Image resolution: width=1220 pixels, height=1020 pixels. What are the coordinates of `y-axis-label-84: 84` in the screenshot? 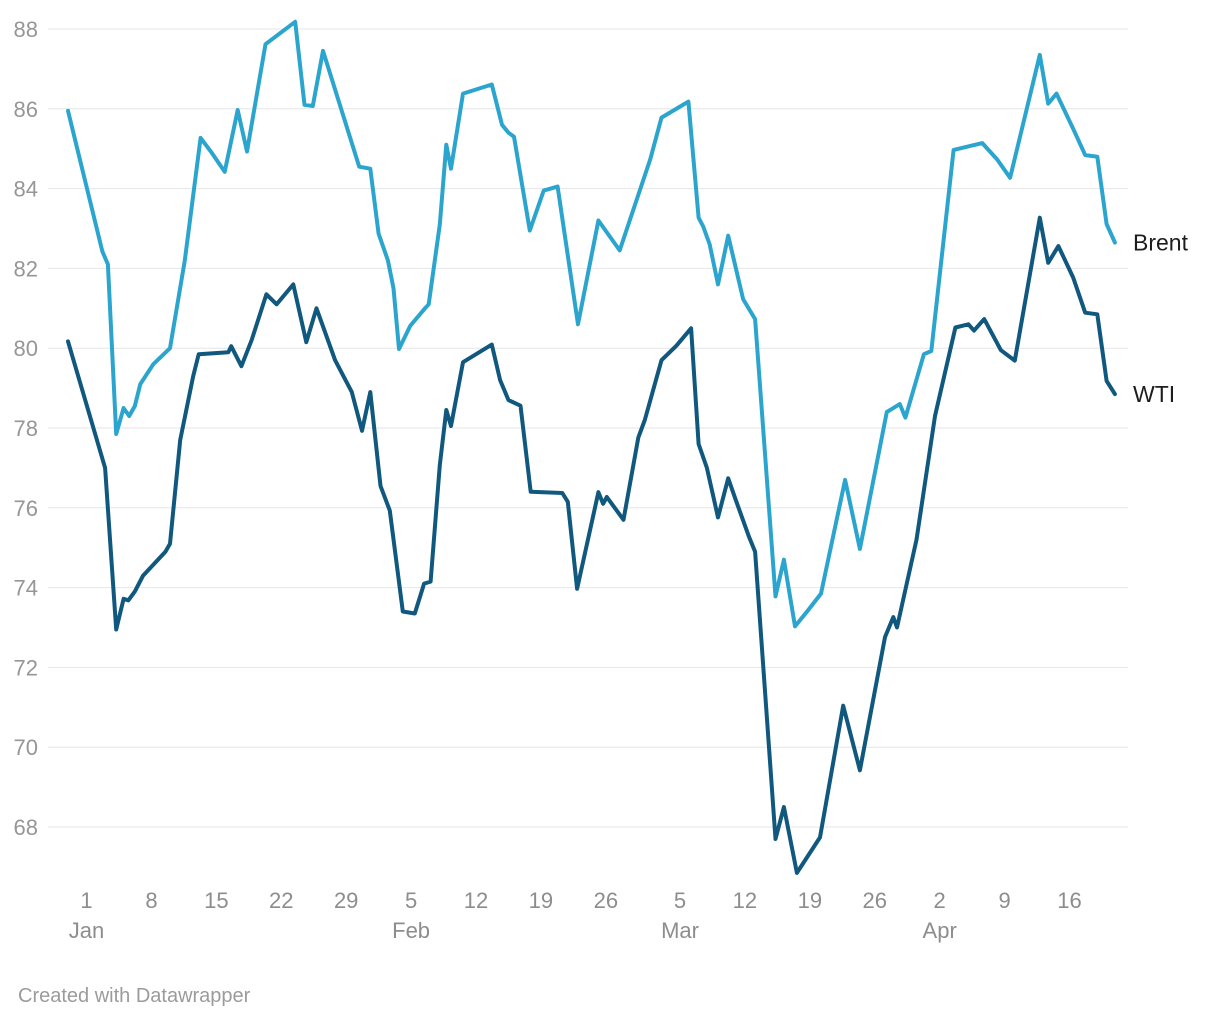 It's located at (26, 189).